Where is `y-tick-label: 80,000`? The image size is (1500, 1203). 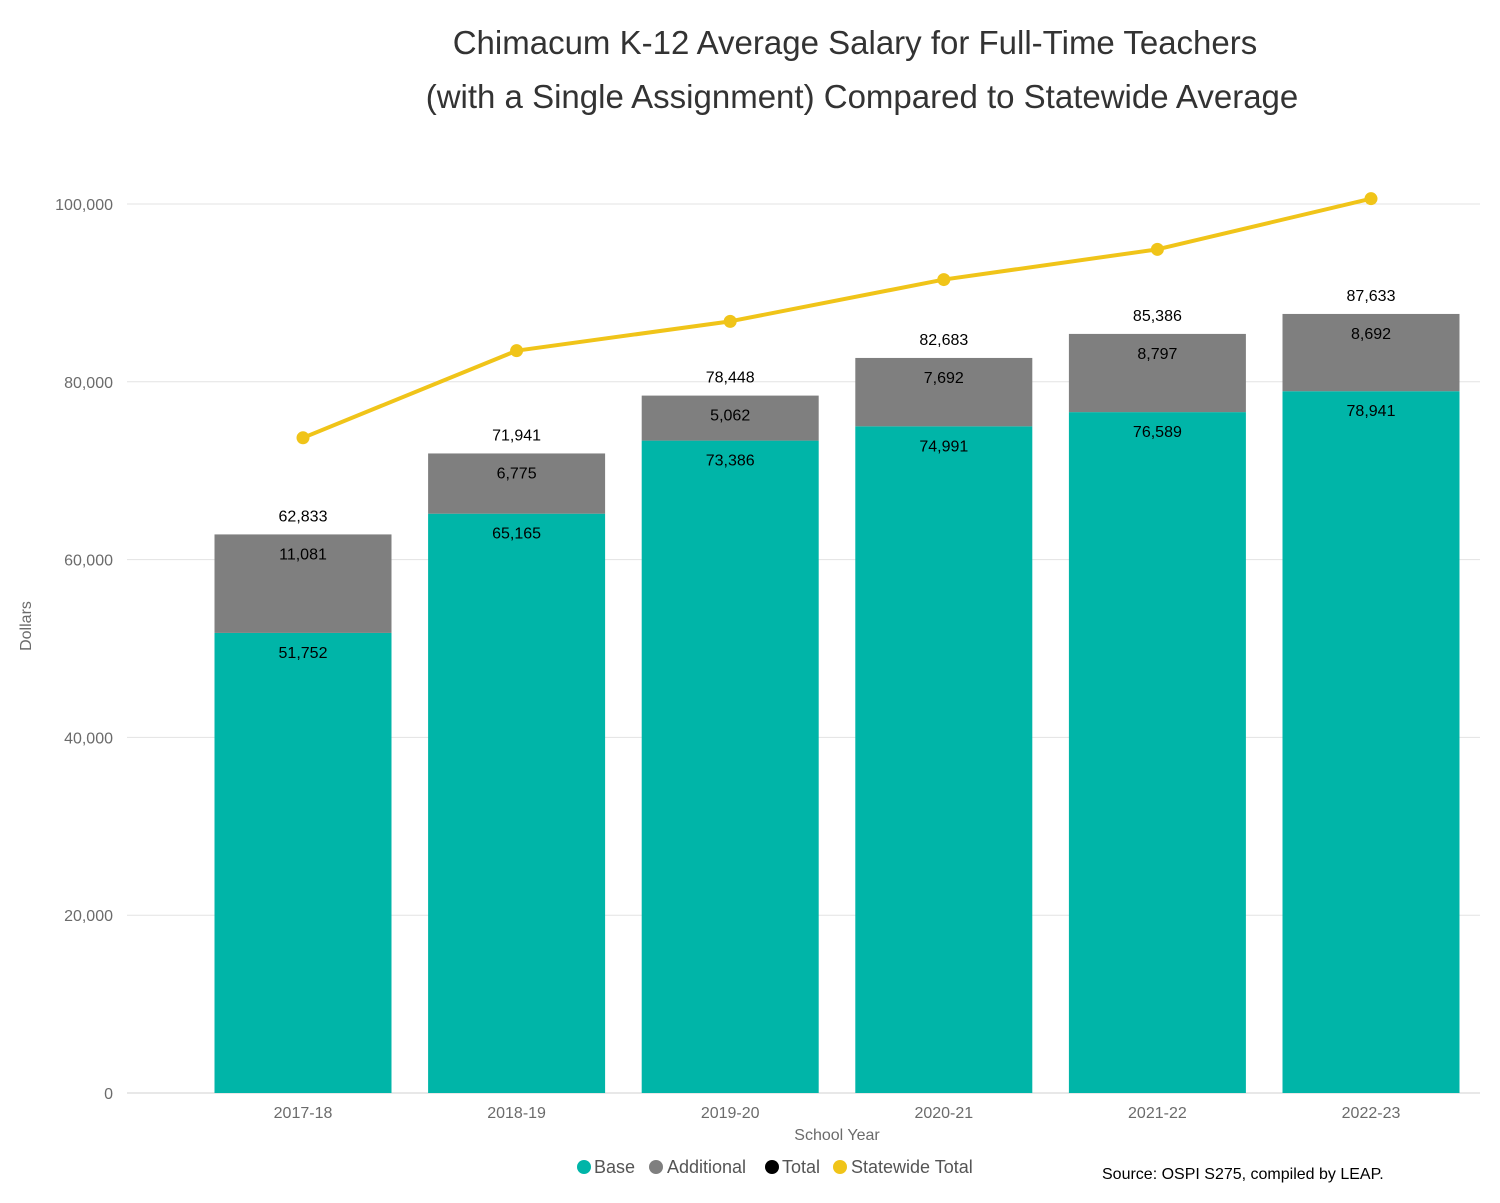
y-tick-label: 80,000 is located at coordinates (88, 383).